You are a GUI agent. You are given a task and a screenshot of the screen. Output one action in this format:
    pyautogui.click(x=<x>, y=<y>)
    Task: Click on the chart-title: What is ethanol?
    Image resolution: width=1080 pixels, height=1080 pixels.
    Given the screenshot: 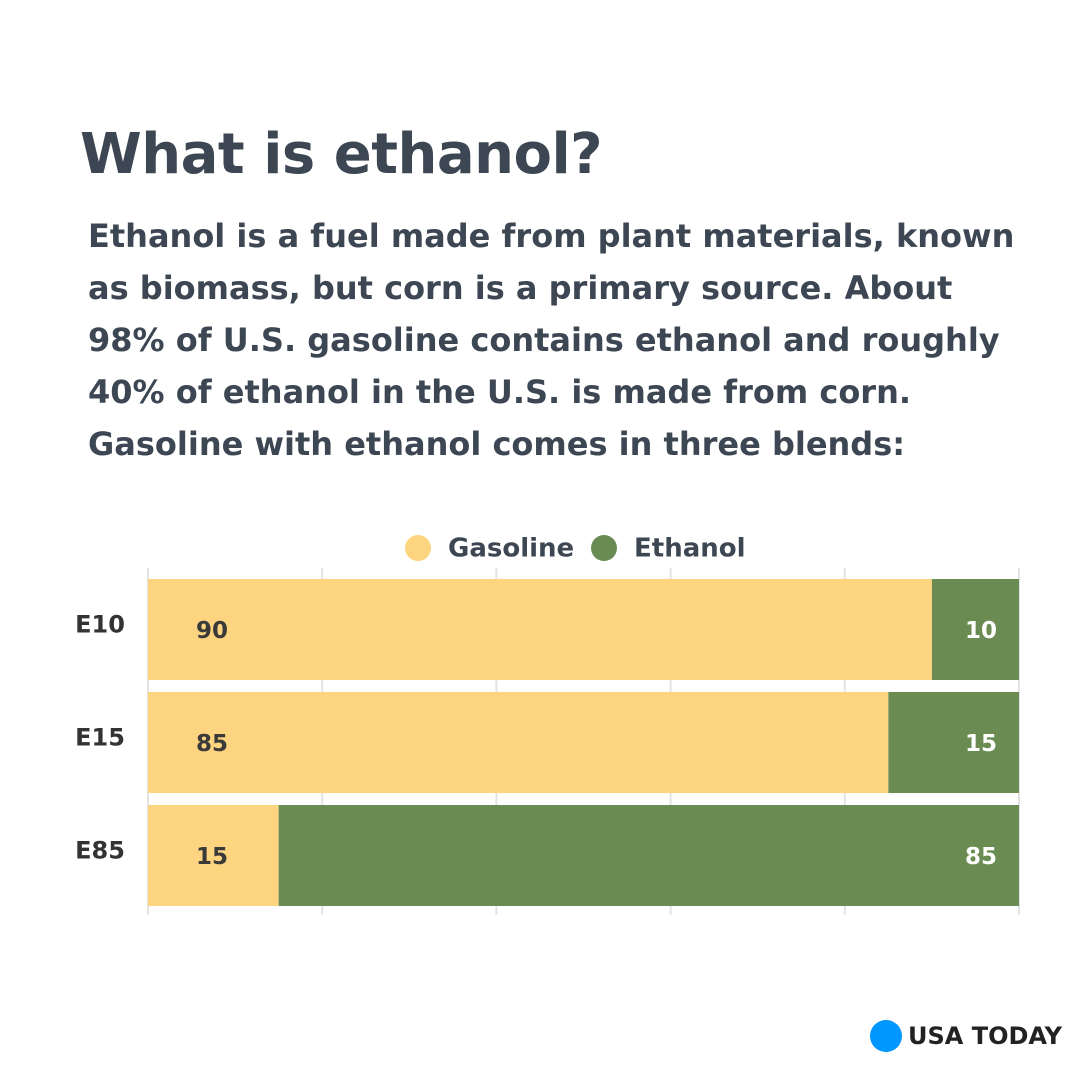 What is the action you would take?
    pyautogui.click(x=341, y=154)
    